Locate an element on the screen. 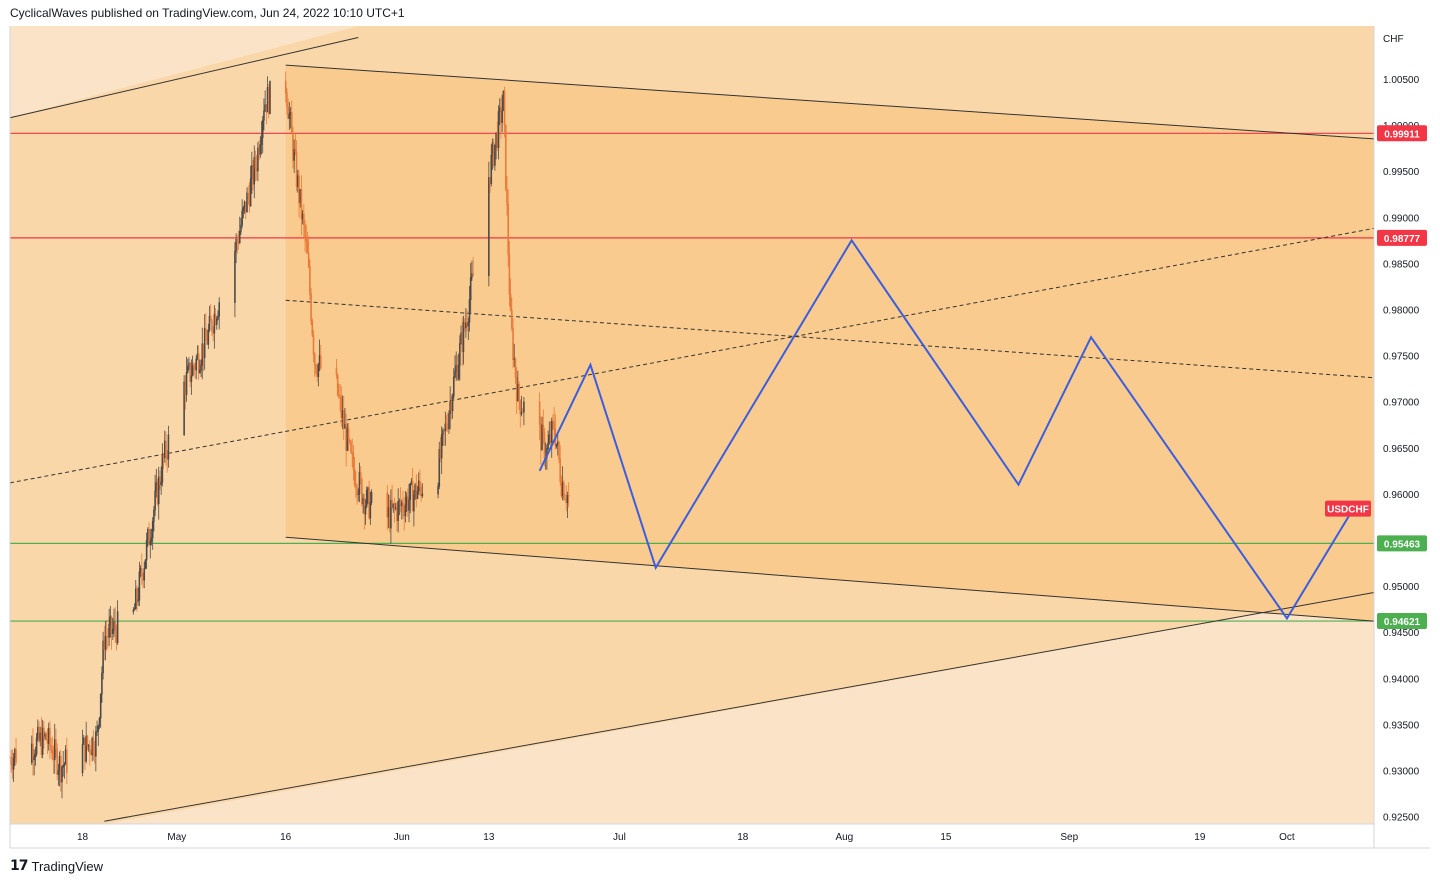 The width and height of the screenshot is (1440, 884). tradingview-brand: TradingView is located at coordinates (67, 866).